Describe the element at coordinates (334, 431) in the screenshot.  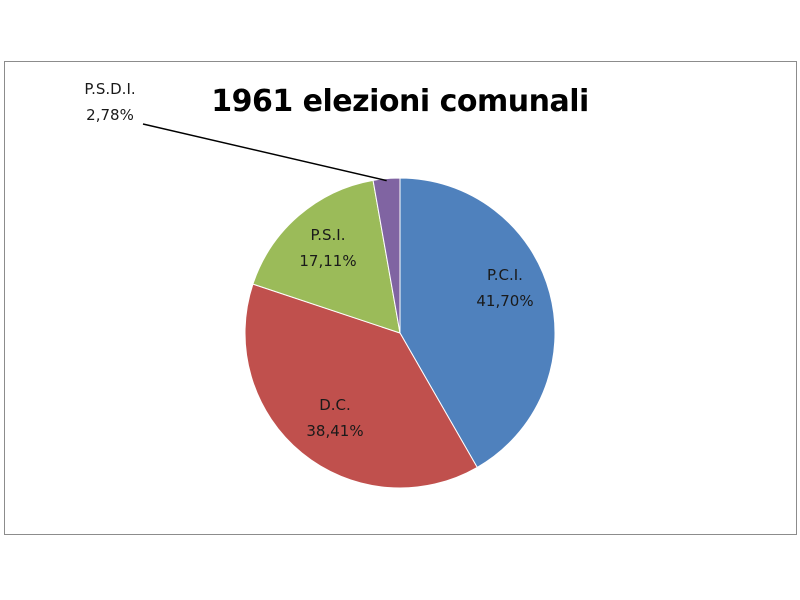
I see `slice-label-value: 38,41%` at that location.